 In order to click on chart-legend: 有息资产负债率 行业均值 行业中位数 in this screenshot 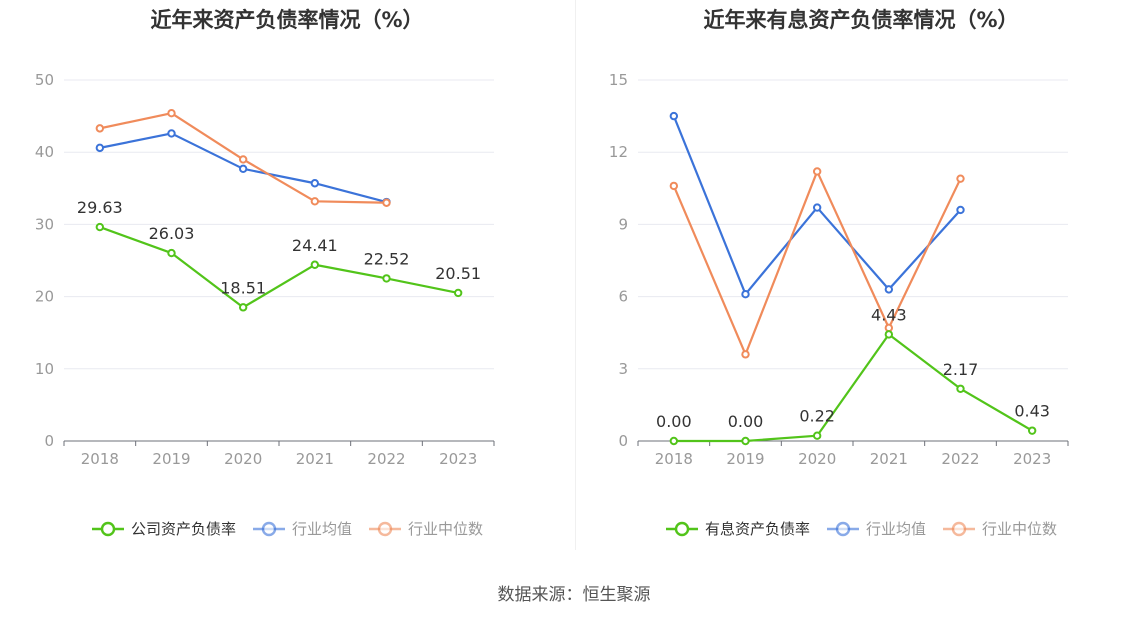, I will do `click(861, 528)`.